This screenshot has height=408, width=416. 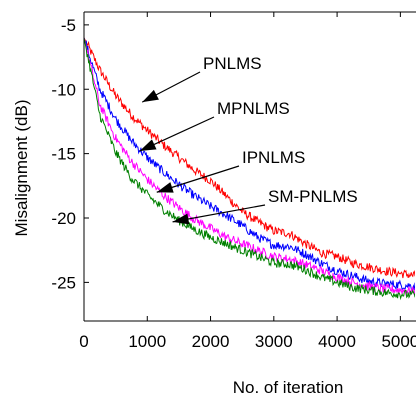 What do you see at coordinates (63, 89) in the screenshot?
I see `y-tick-label: -10` at bounding box center [63, 89].